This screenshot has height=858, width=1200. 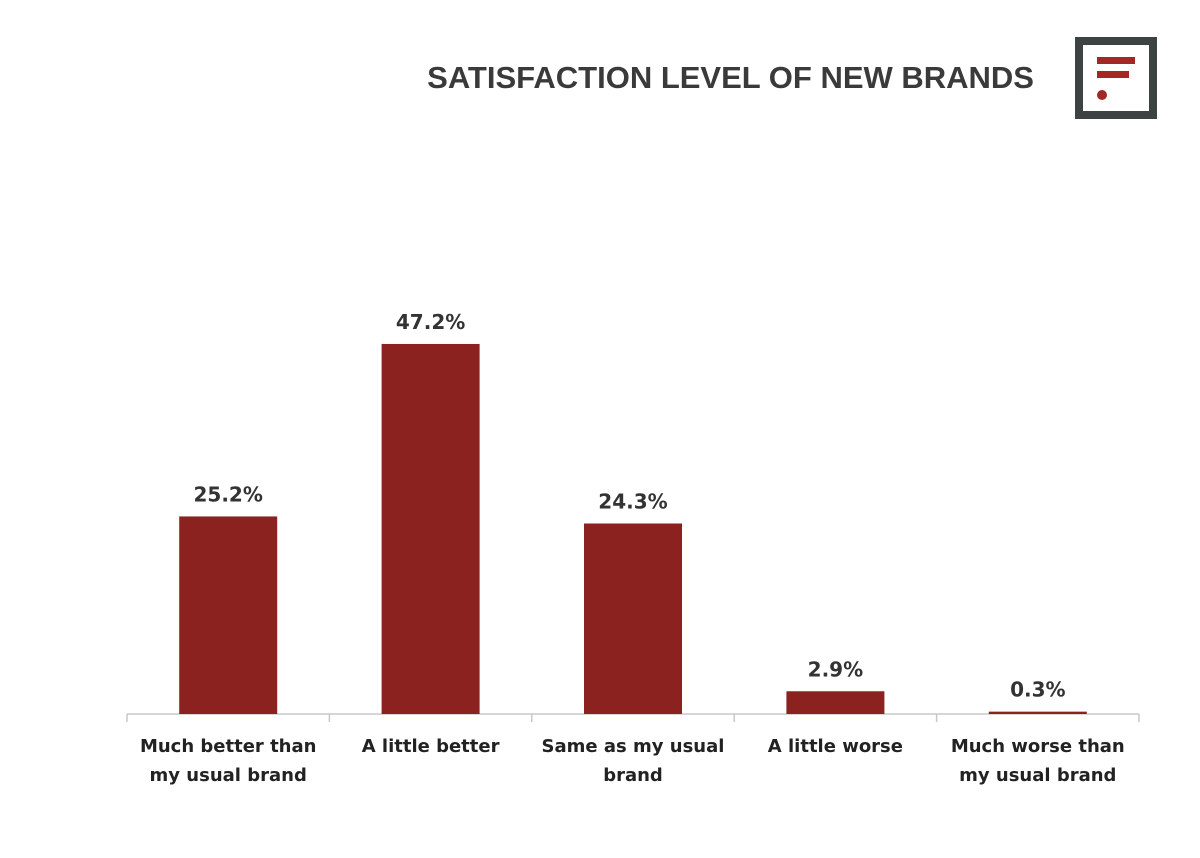 I want to click on data-label: 47.2%, so click(x=430, y=322).